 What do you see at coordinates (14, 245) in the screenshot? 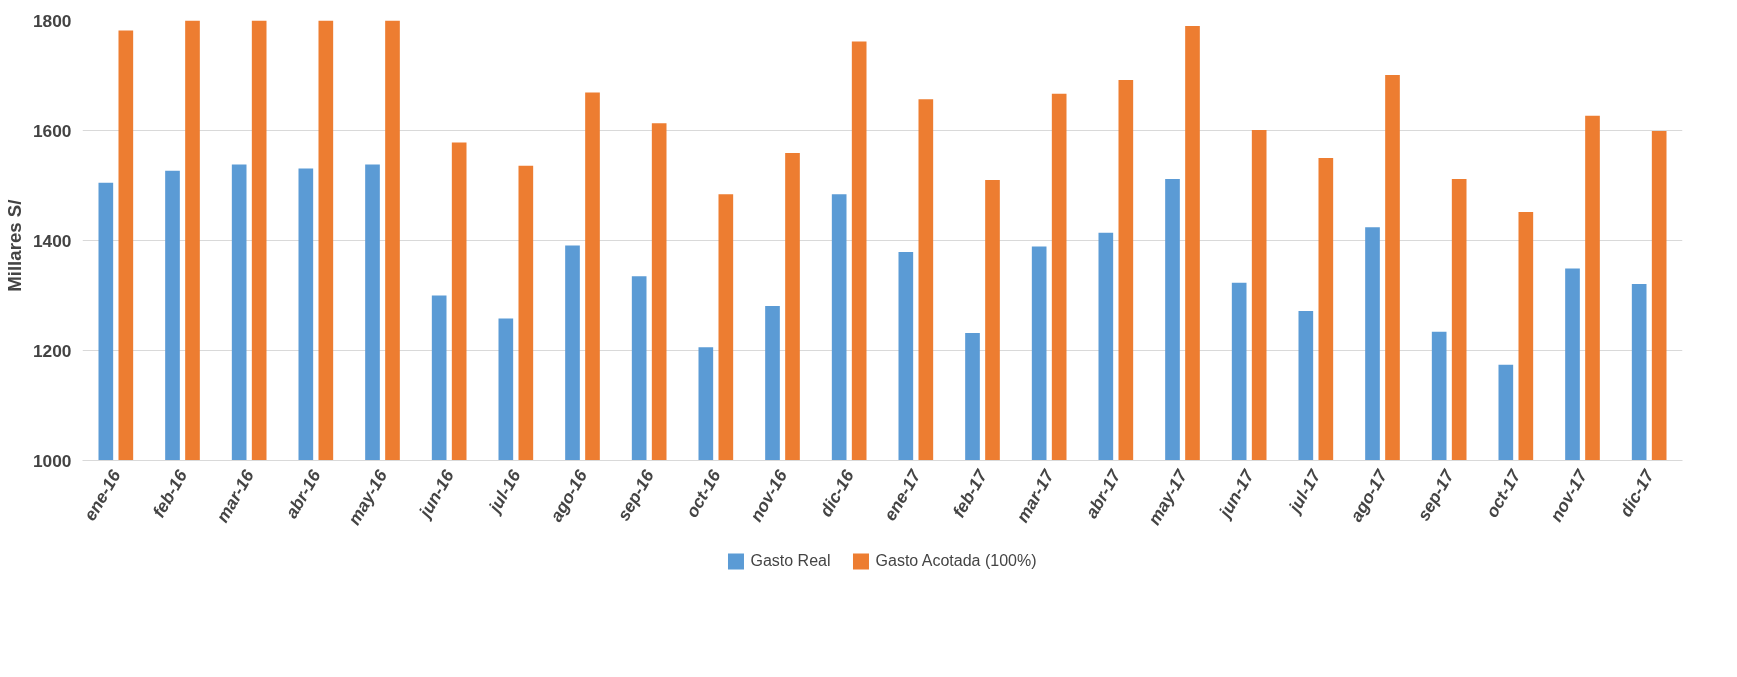
I see `y-axis-title: Millares S/` at bounding box center [14, 245].